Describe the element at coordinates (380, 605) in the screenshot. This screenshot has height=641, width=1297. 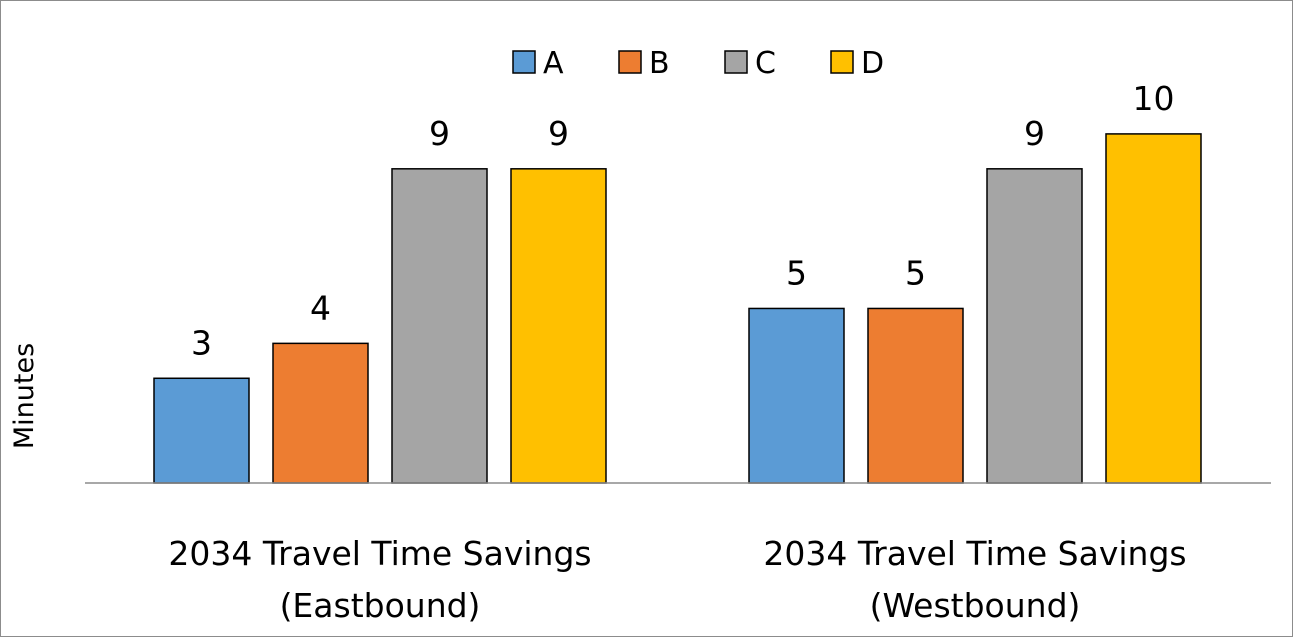
I see `category-label-1-line-2: (Eastbound)` at that location.